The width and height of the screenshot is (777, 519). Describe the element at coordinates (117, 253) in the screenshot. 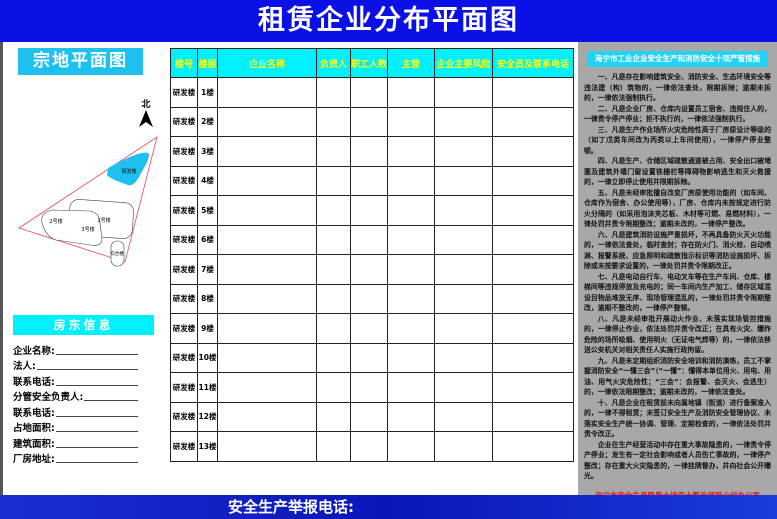

I see `building-complex` at that location.